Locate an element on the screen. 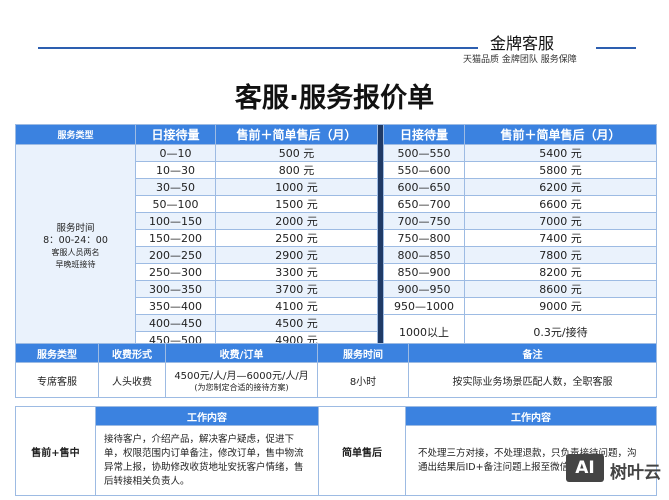 The image size is (669, 500). note-line: 8：00-24：00 is located at coordinates (75, 240).